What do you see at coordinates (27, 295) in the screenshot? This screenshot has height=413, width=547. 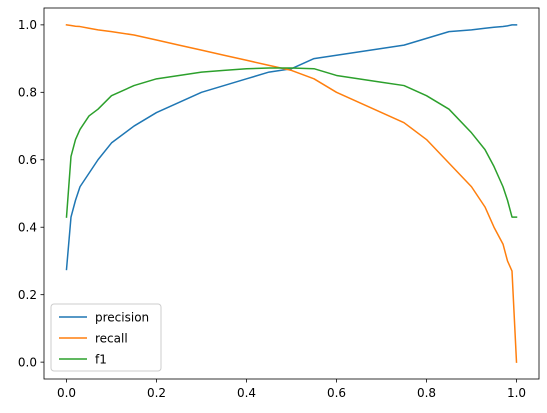 I see `y-tick-label: 0.2` at bounding box center [27, 295].